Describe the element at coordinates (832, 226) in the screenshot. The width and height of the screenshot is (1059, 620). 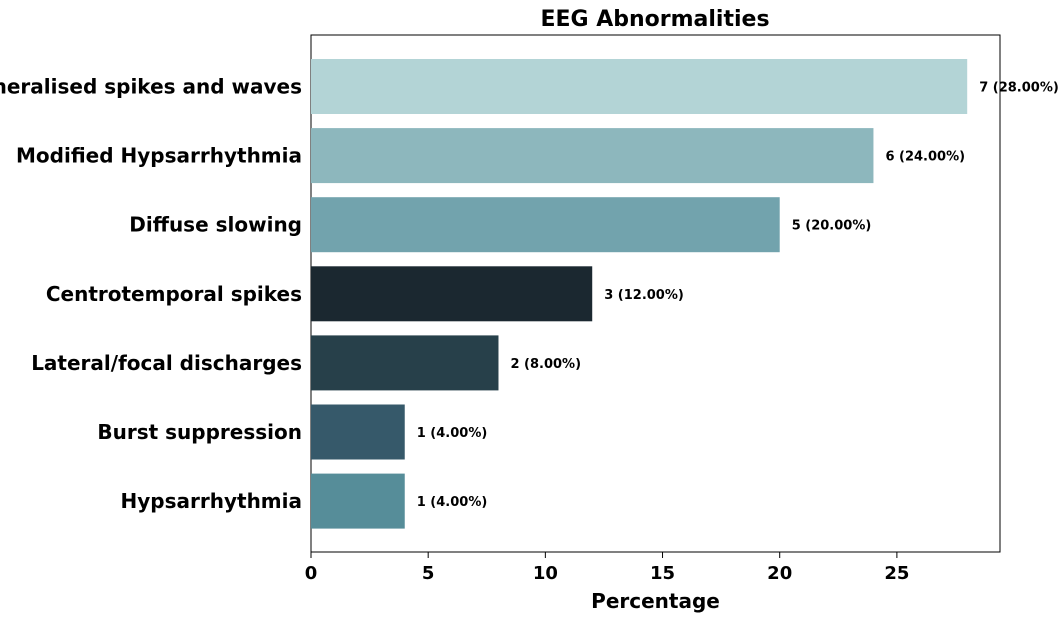
I see `data-label: 5 (20.00%)` at that location.